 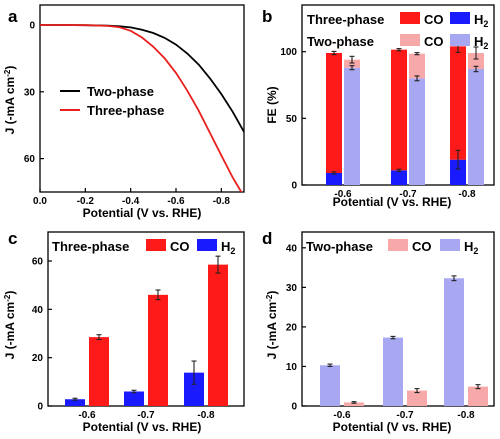 What do you see at coordinates (342, 415) in the screenshot?
I see `panel-d-xtick-label: -0.6` at bounding box center [342, 415].